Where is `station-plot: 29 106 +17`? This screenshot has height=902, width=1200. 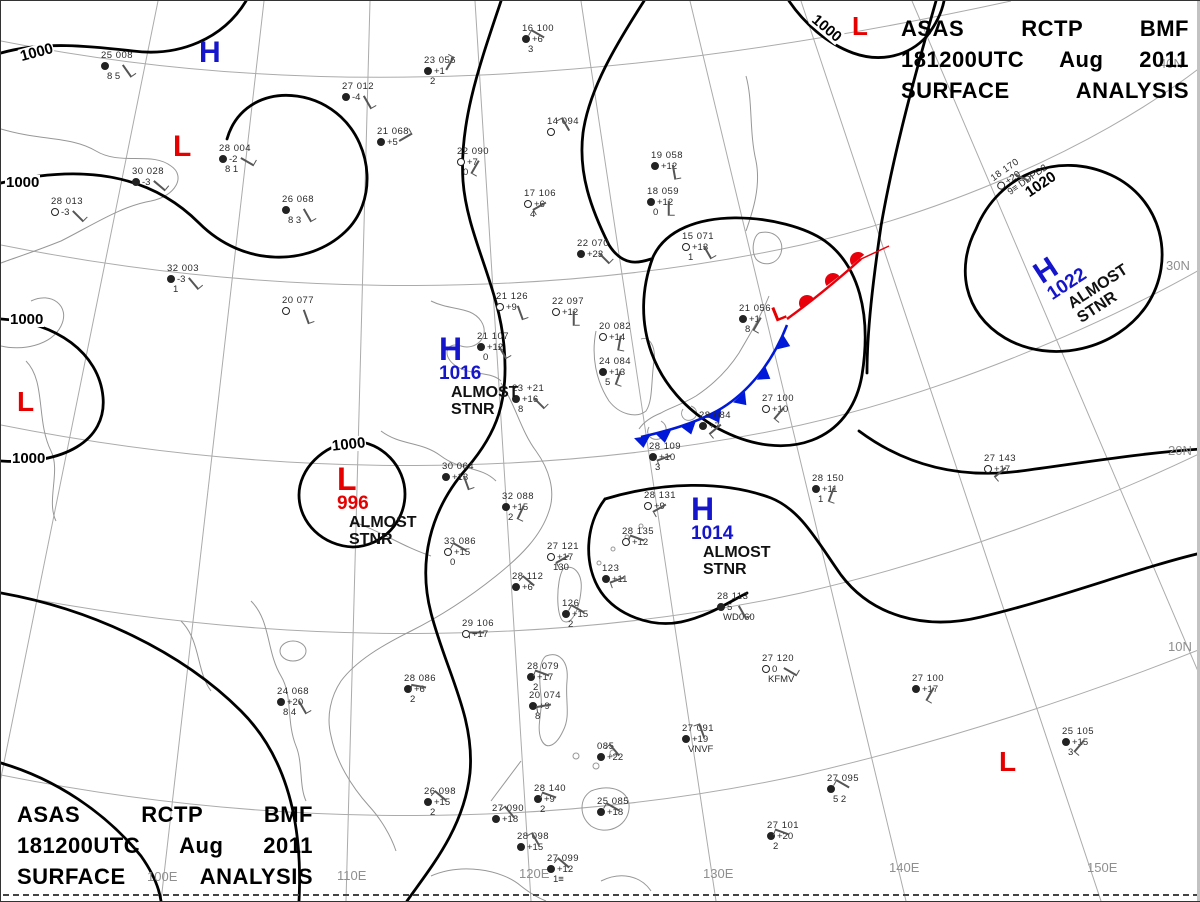
station-plot: 29 106 +17 is located at coordinates (478, 629).